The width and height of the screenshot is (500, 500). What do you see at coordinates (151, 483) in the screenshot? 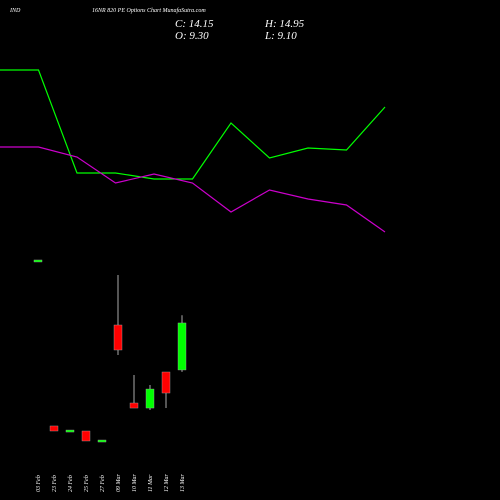
I see `x-tick-label: 11 Mar` at bounding box center [151, 483].